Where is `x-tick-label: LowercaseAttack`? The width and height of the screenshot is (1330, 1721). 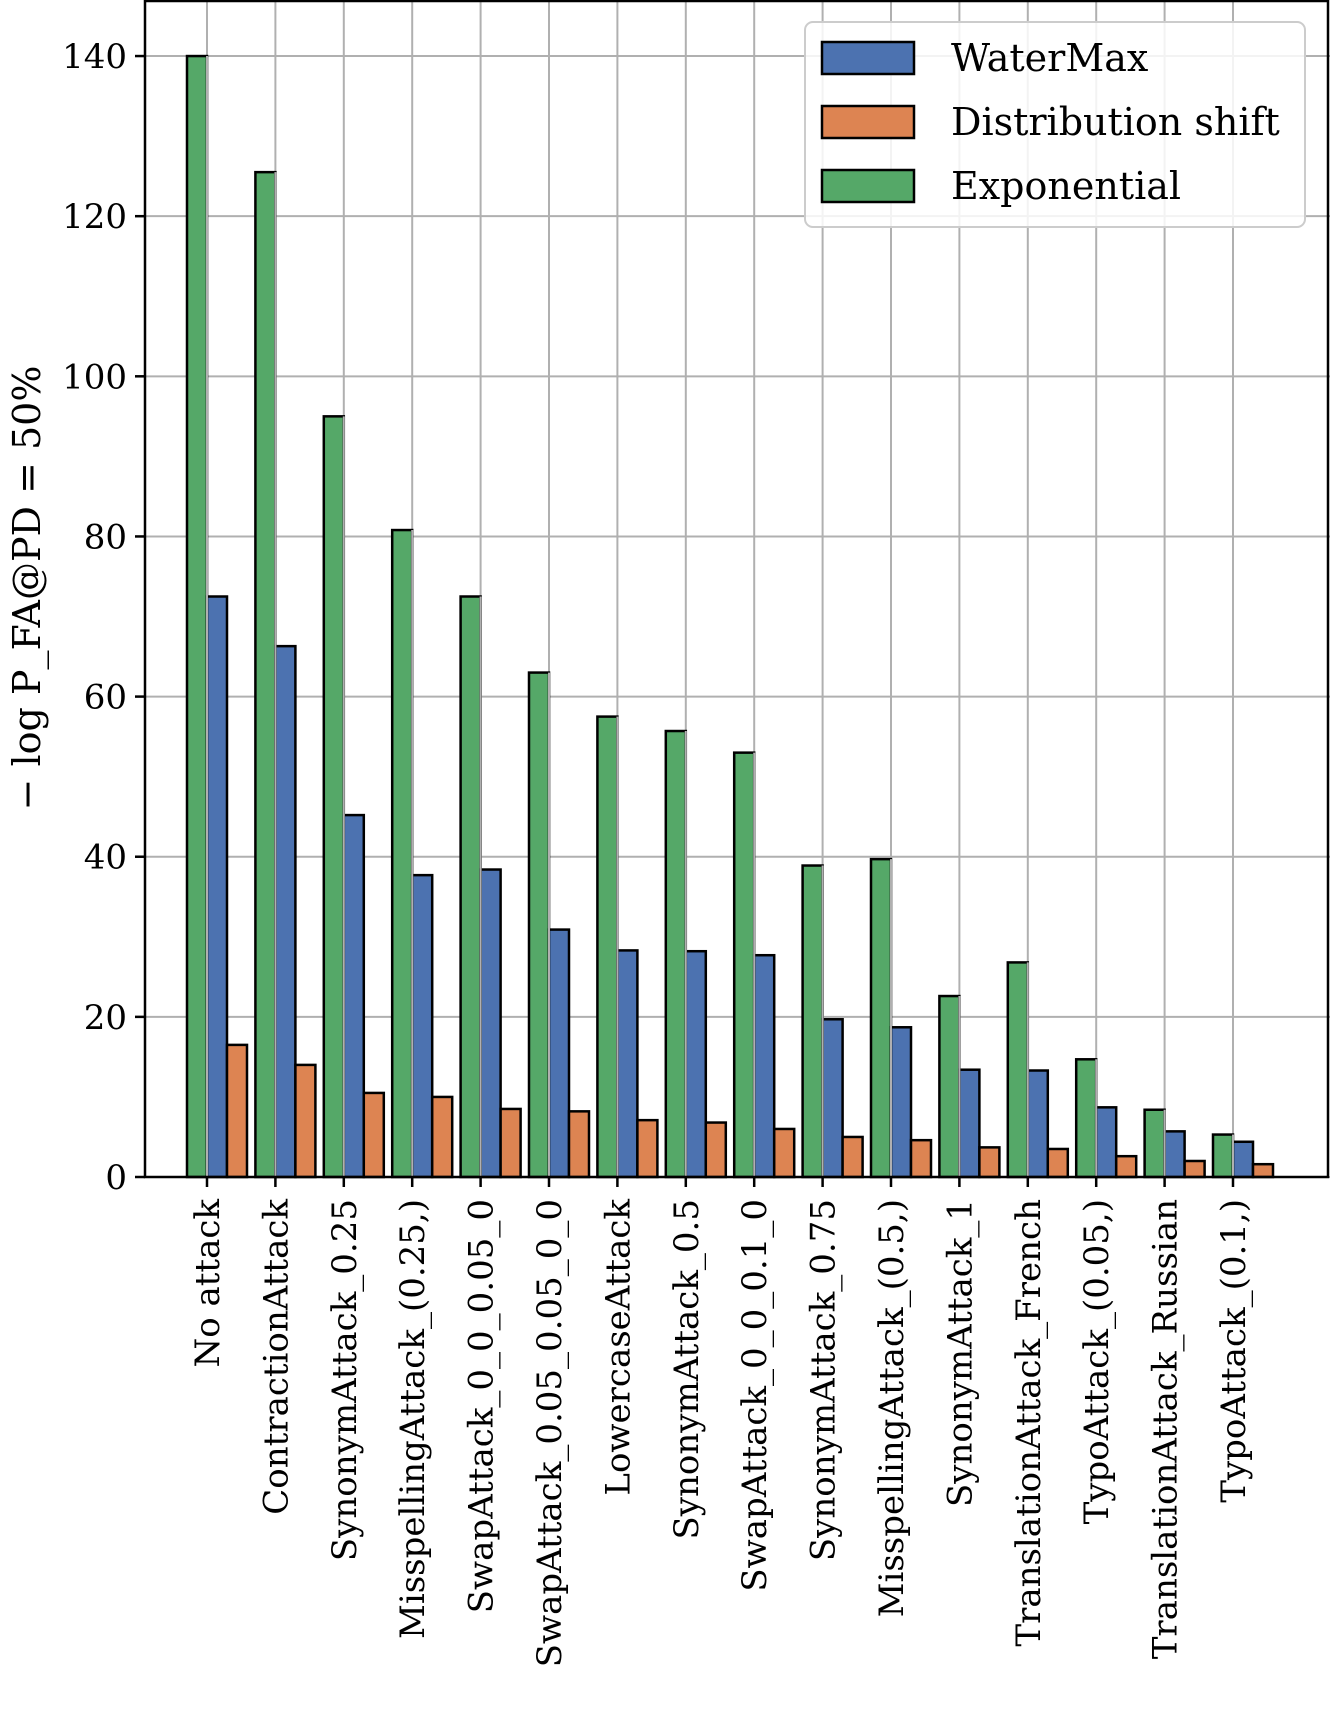 x-tick-label: LowercaseAttack is located at coordinates (618, 1347).